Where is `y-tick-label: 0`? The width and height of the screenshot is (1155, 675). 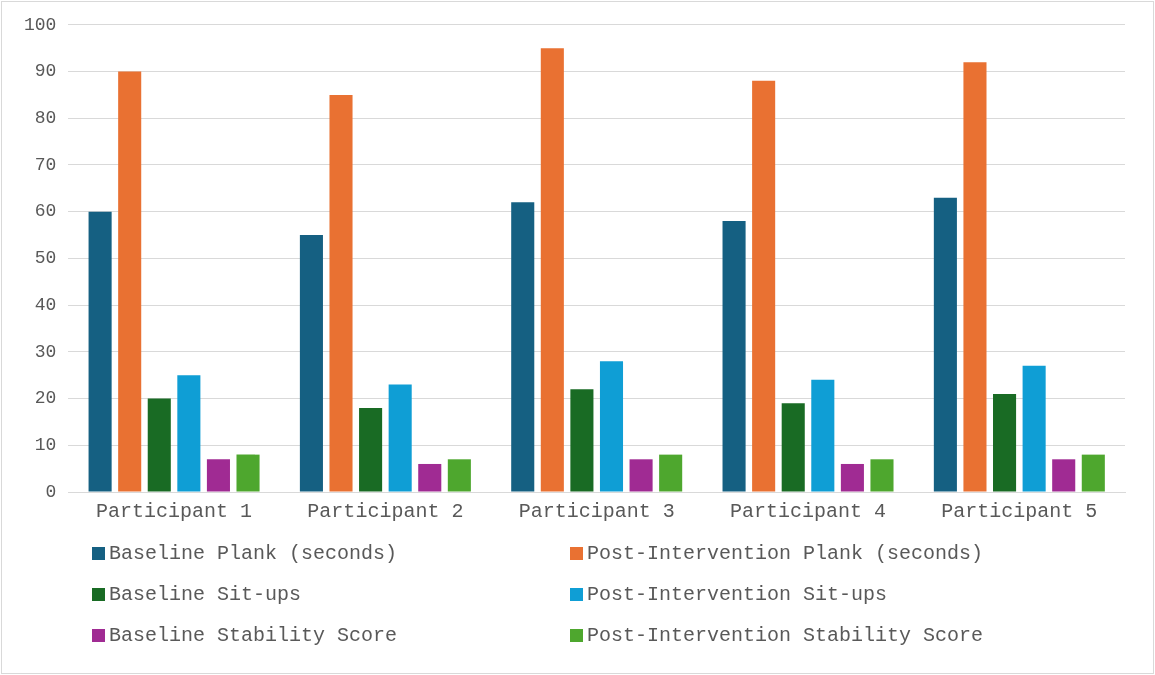 y-tick-label: 0 is located at coordinates (51, 491).